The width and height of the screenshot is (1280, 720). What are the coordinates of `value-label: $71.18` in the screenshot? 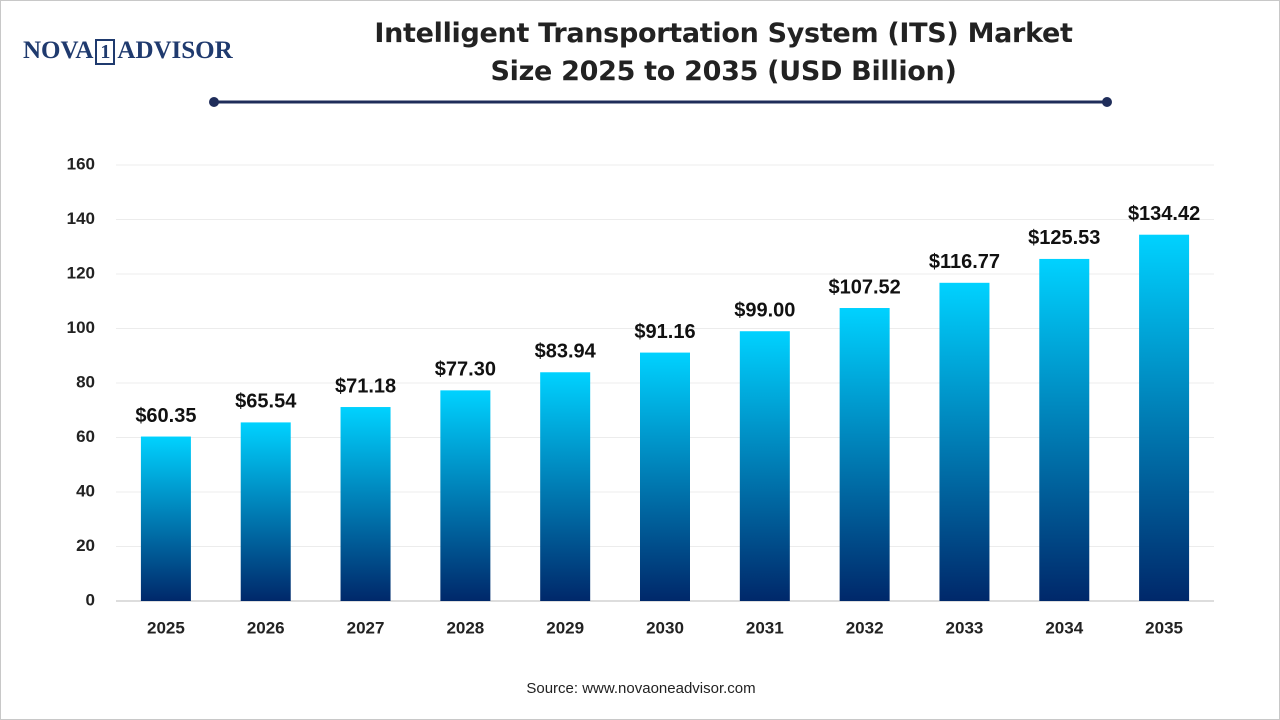 It's located at (365, 386).